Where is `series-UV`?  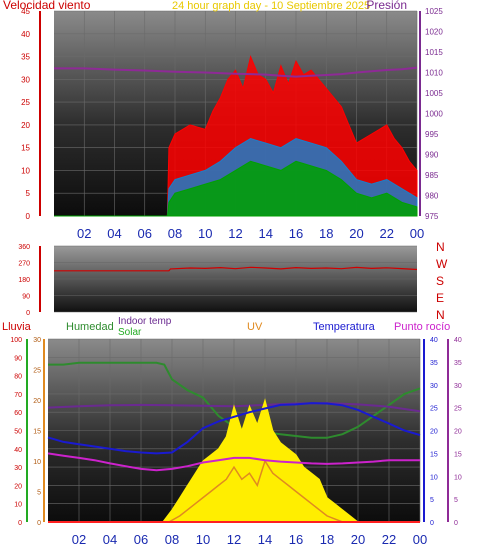
series-UV is located at coordinates (234, 491).